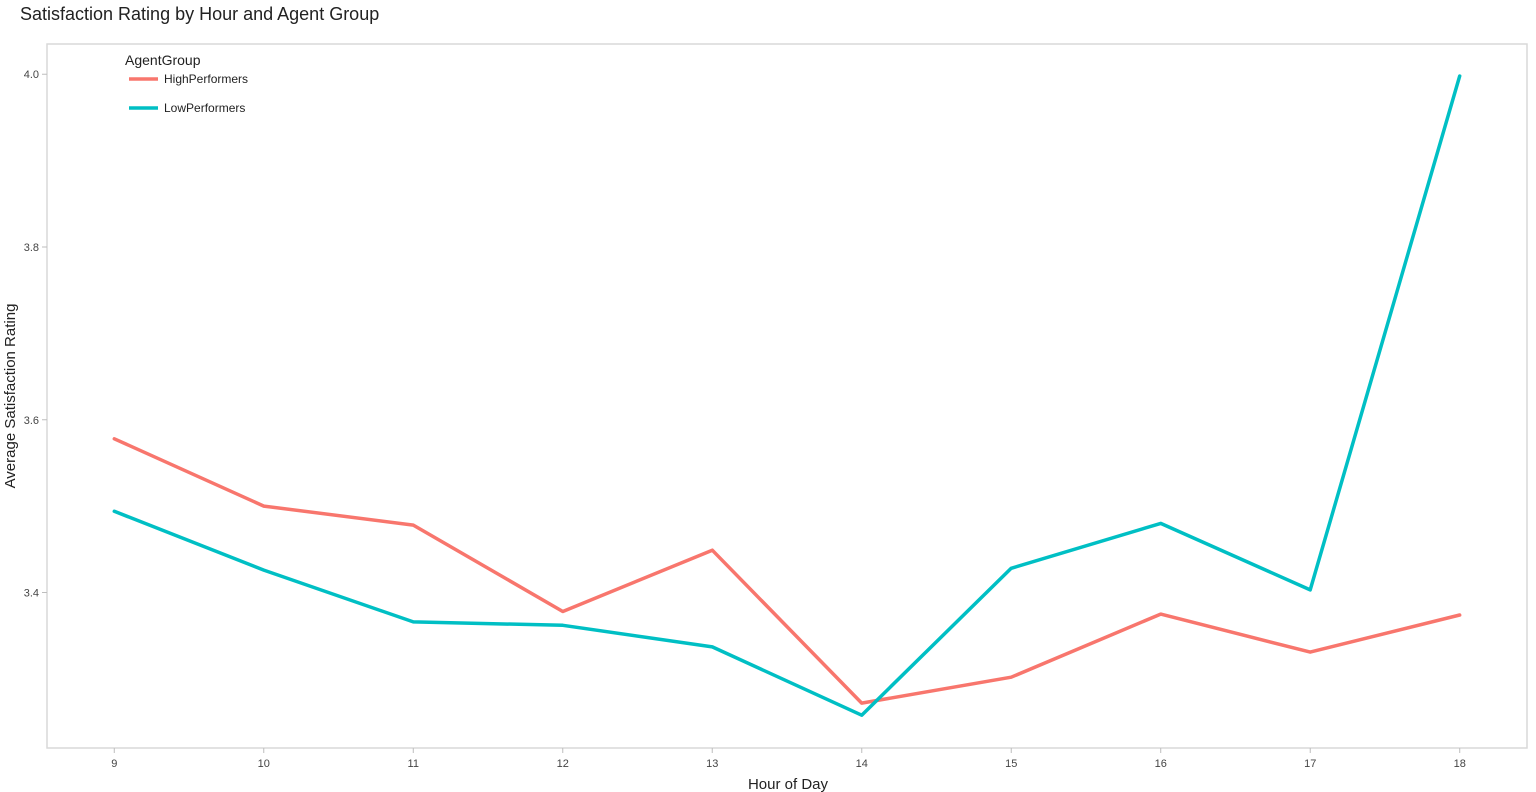 Image resolution: width=1536 pixels, height=792 pixels. Describe the element at coordinates (413, 764) in the screenshot. I see `x-tick-label: 11` at that location.